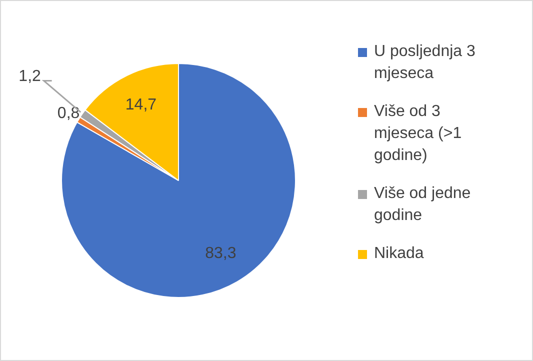 The width and height of the screenshot is (533, 361). Describe the element at coordinates (220, 253) in the screenshot. I see `data-label: 83,3` at that location.